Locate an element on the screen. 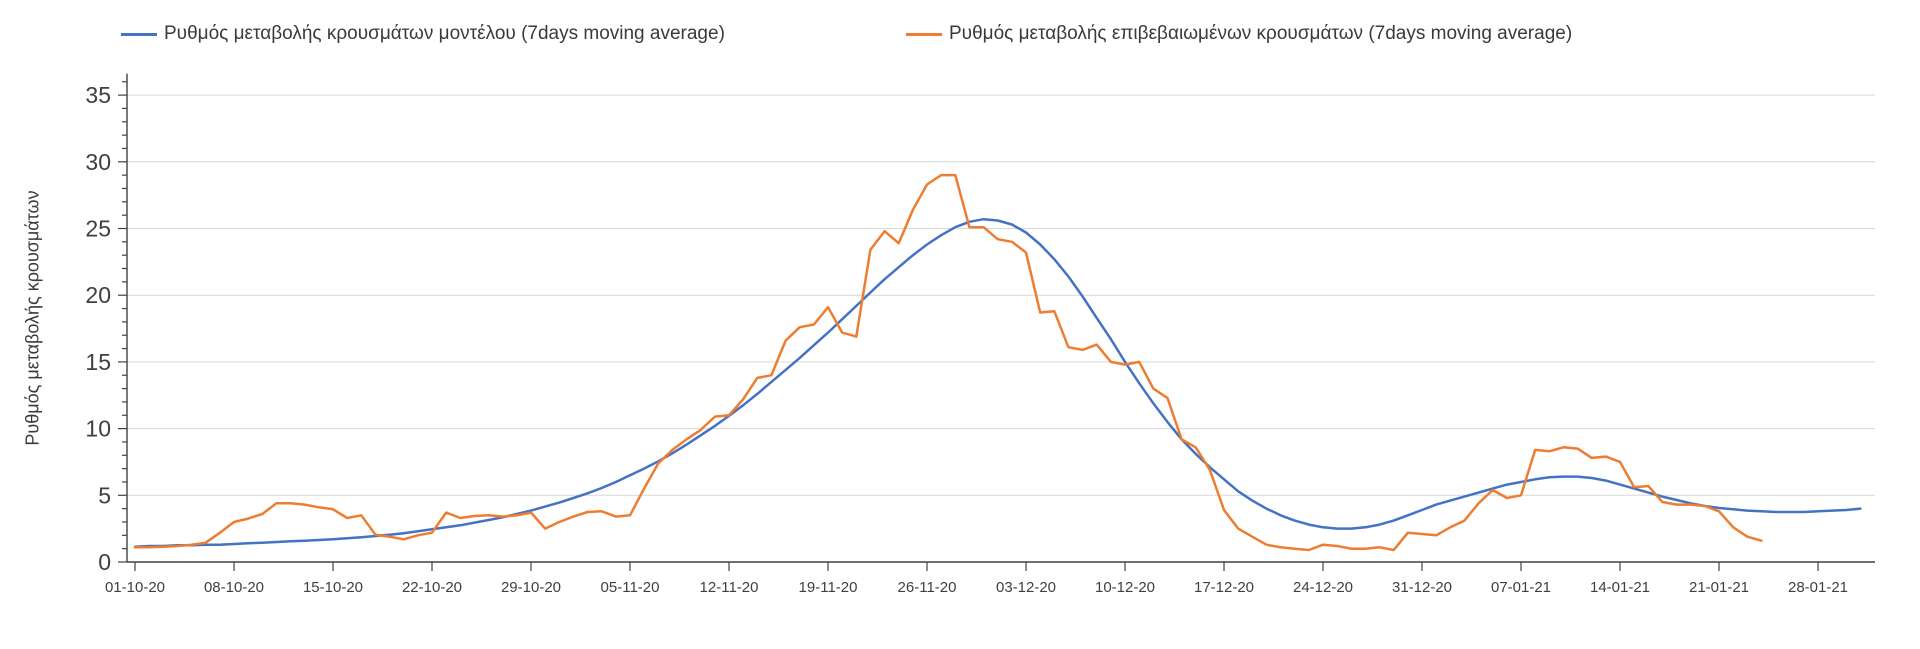 The image size is (1920, 649). x-tick-label: 29-10-20 is located at coordinates (531, 587).